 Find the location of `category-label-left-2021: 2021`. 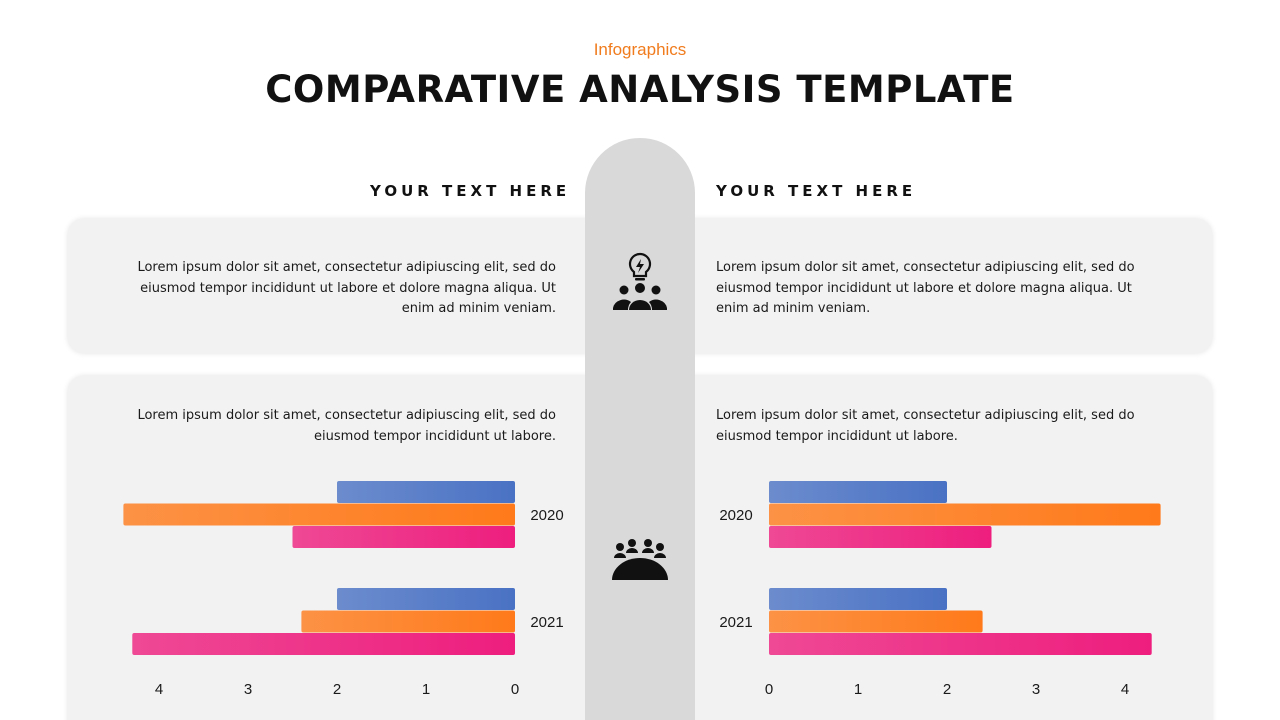

category-label-left-2021: 2021 is located at coordinates (546, 622).